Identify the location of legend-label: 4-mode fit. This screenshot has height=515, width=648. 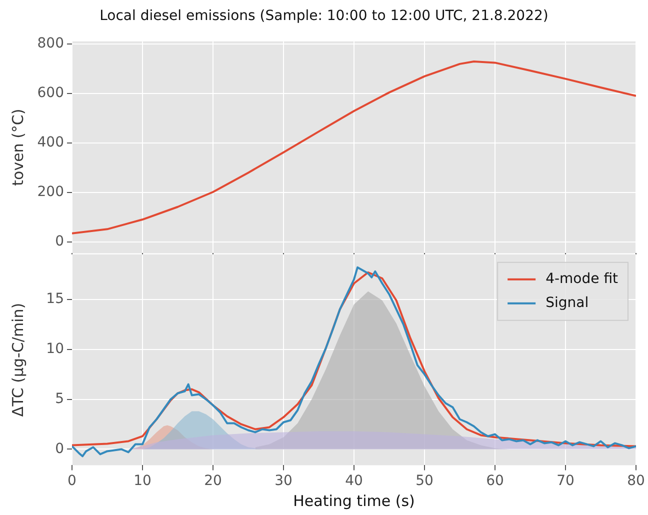
(582, 279).